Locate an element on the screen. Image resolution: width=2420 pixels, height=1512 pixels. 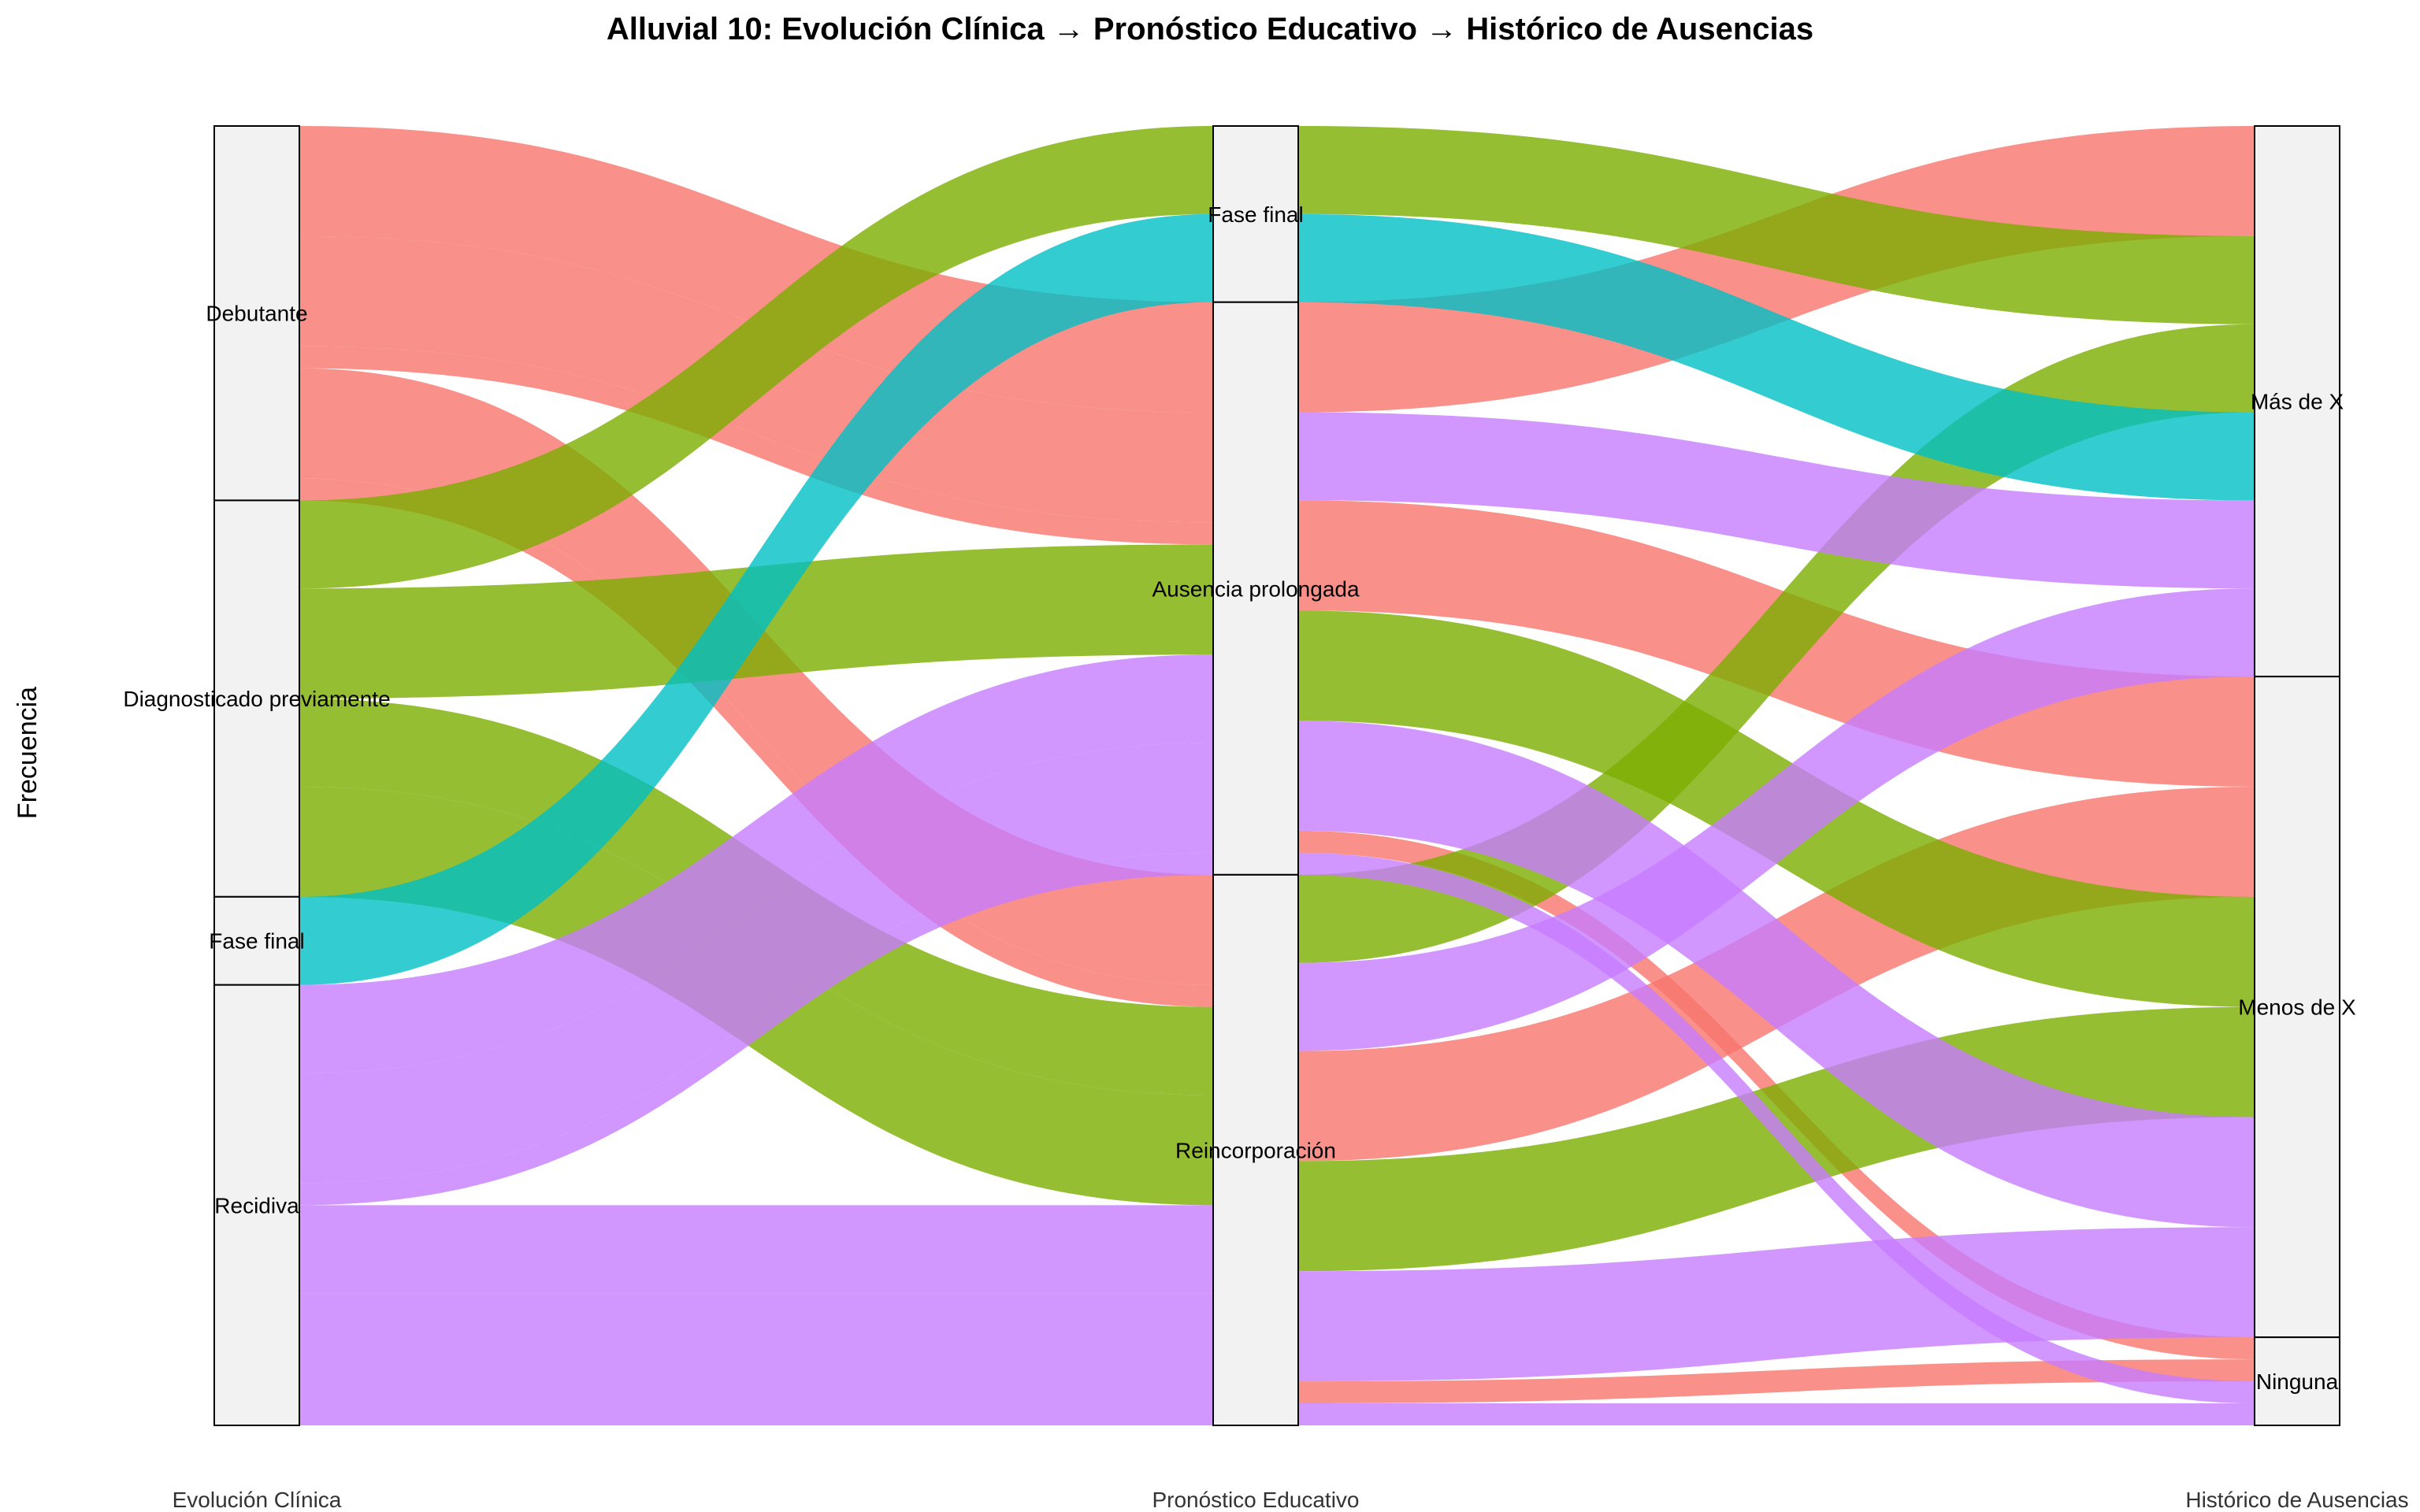
flow-recidiva-ausencia-prolongada-ninguna-a is located at coordinates (756, 1029).